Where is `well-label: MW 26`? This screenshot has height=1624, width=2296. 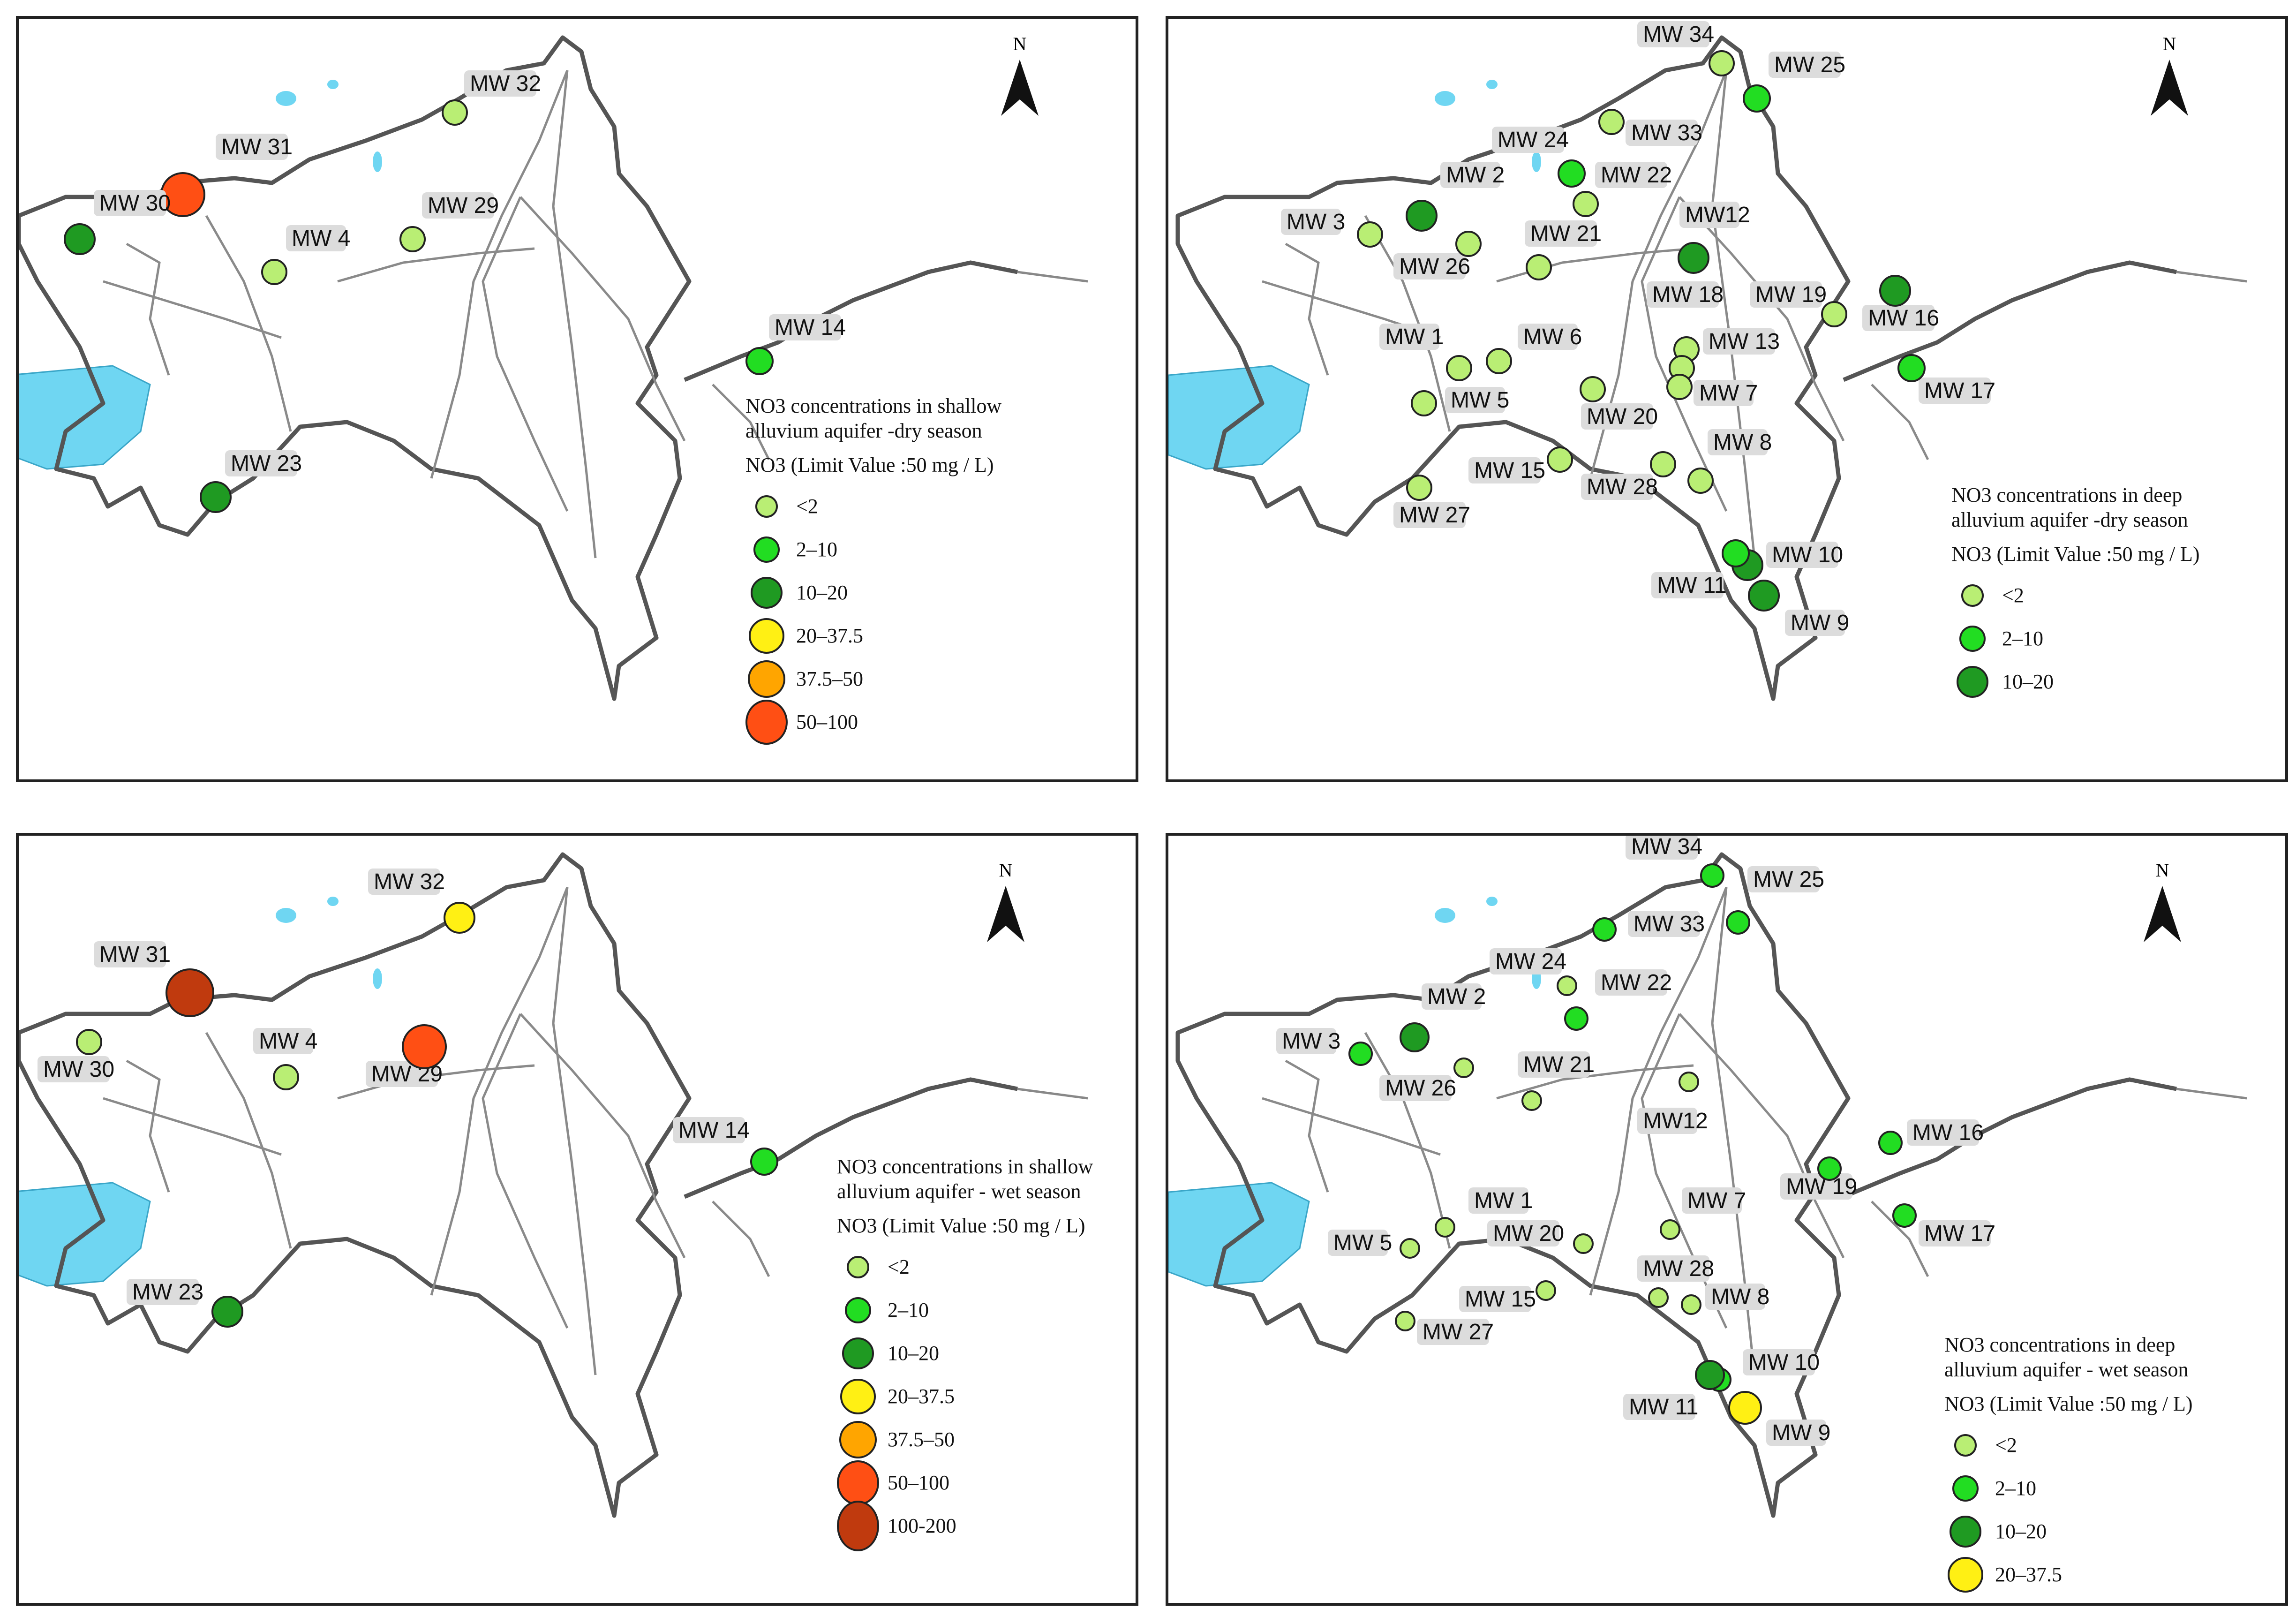 well-label: MW 26 is located at coordinates (1434, 266).